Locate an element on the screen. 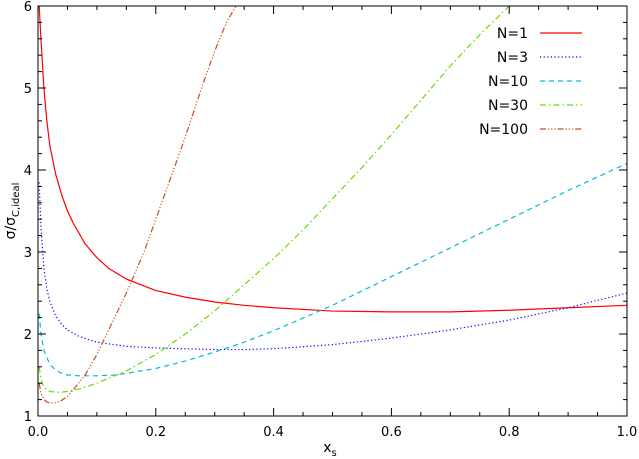  y-tick-label: 6 is located at coordinates (28, 7).